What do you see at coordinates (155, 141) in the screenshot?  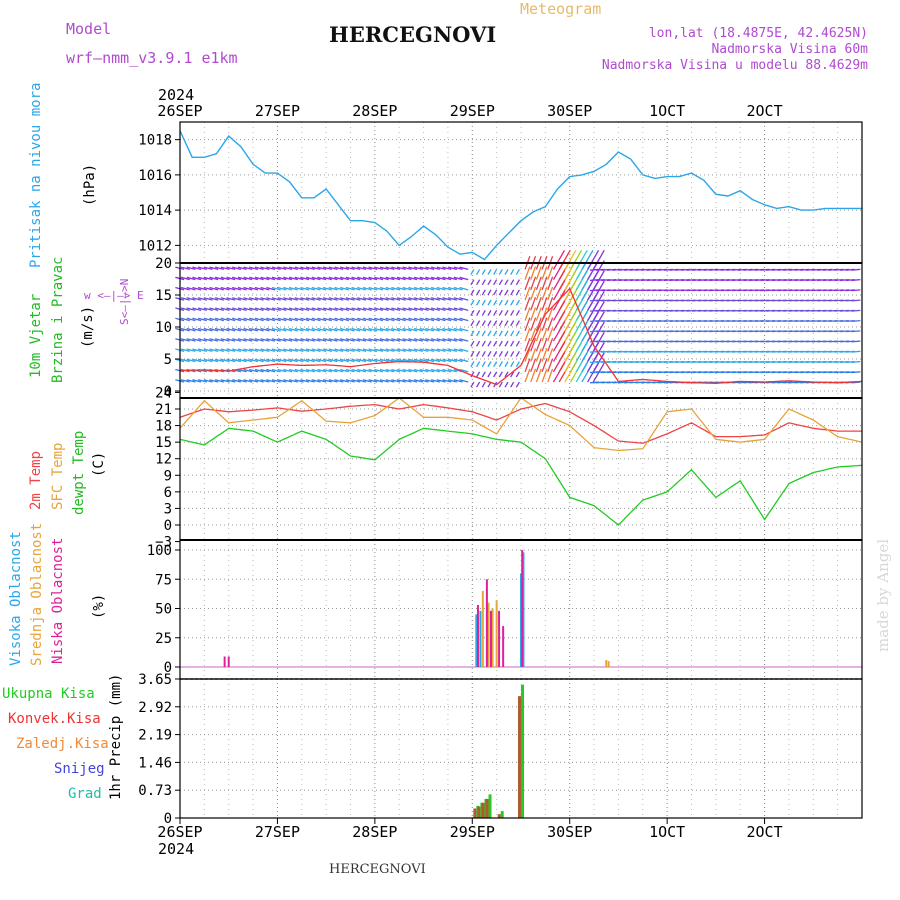 I see `y-tick-label: 1018` at bounding box center [155, 141].